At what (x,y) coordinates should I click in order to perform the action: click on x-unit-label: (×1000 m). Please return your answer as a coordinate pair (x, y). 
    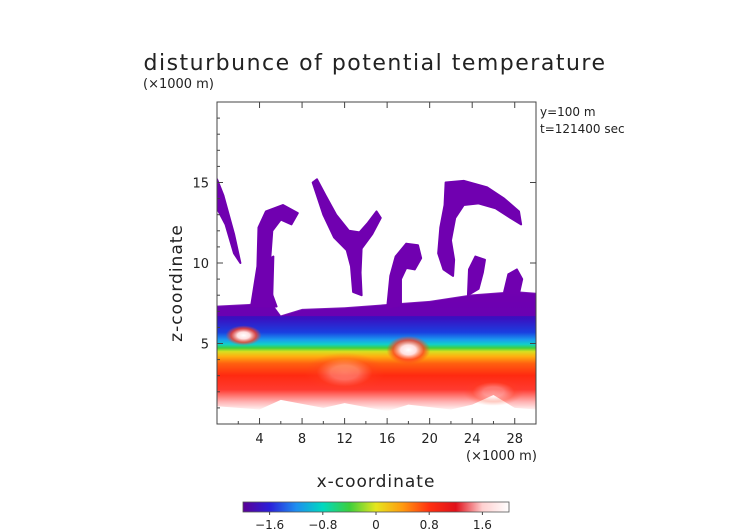
    Looking at the image, I should click on (501, 456).